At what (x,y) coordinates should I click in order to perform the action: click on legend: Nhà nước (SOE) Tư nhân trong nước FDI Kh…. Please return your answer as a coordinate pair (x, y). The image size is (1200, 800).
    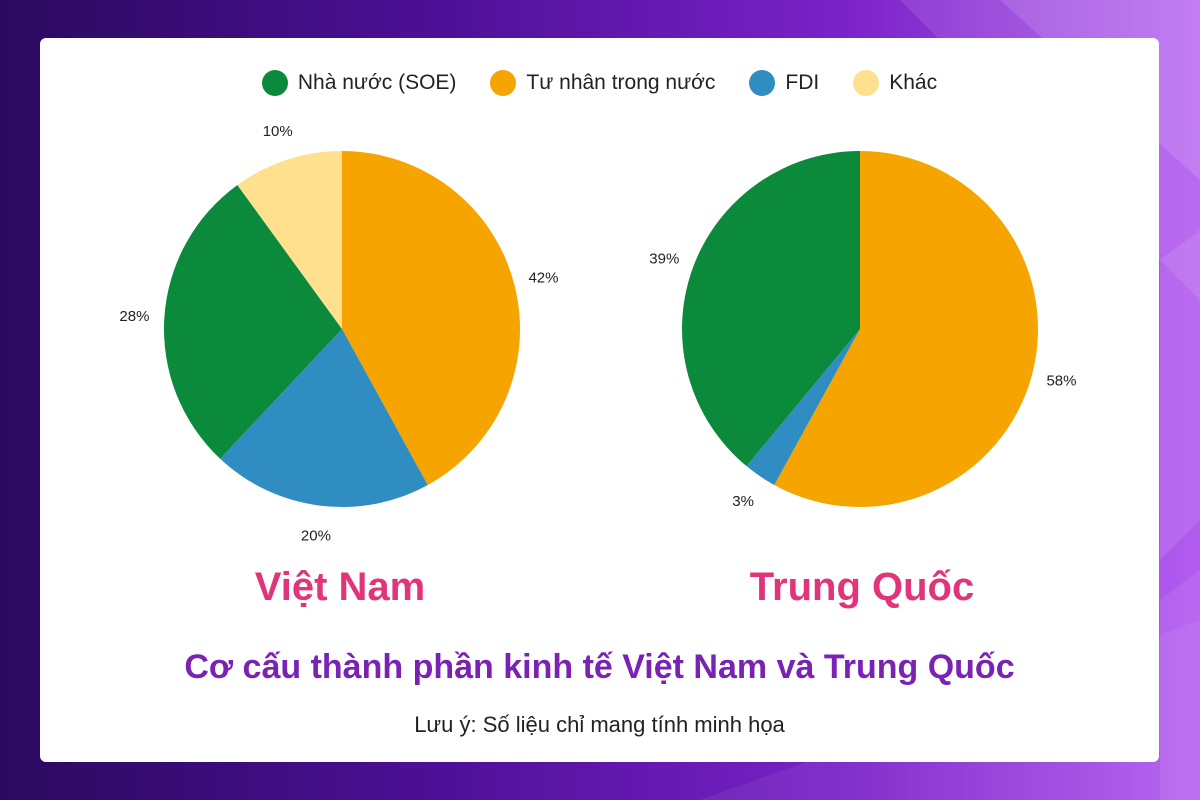
    Looking at the image, I should click on (599, 83).